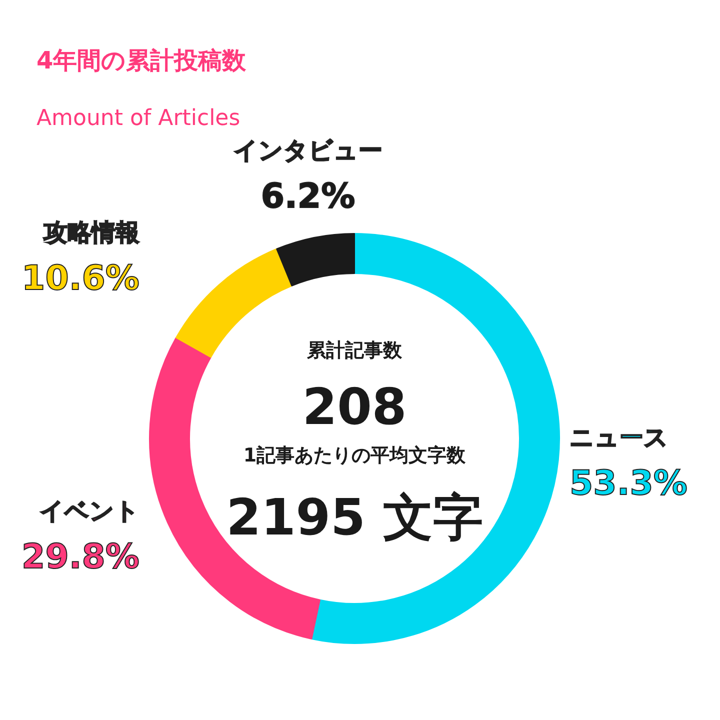  What do you see at coordinates (142, 60) in the screenshot?
I see `chart-title: 4年間の累計投稿数` at bounding box center [142, 60].